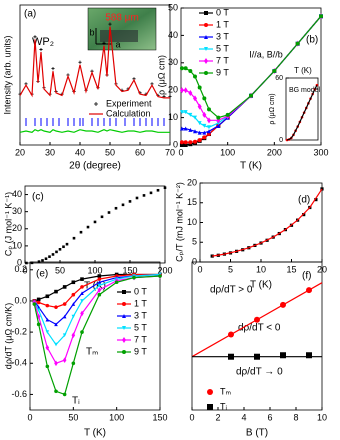 This screenshot has width=340, height=440. I want to click on y-tick-label: 5, so click(194, 242).